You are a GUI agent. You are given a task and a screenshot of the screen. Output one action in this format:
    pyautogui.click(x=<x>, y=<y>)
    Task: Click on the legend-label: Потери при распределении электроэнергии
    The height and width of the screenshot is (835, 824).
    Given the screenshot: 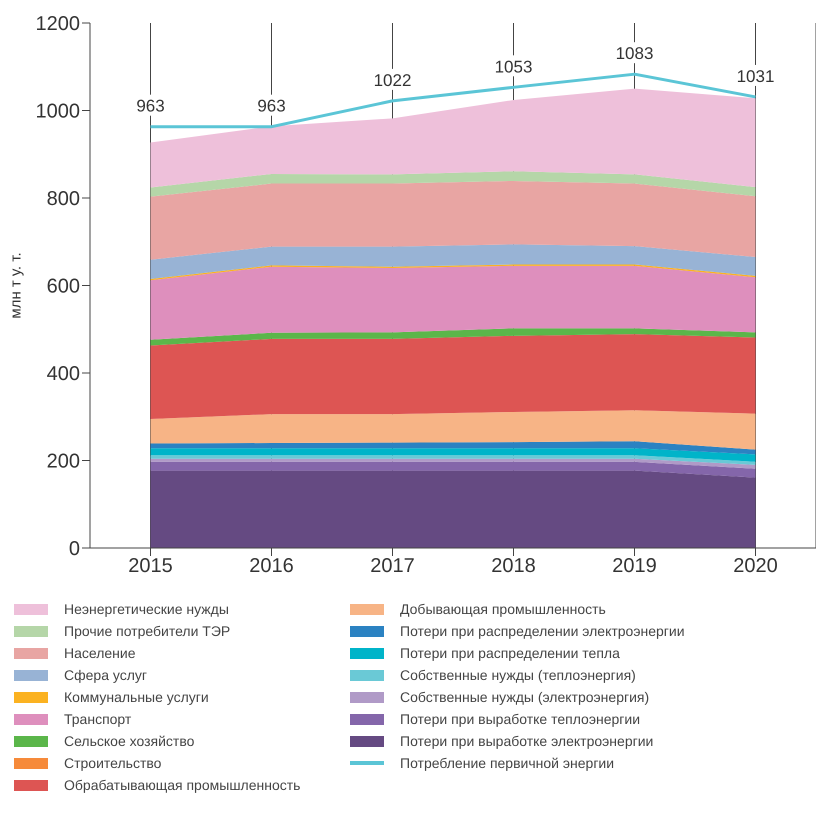 What is the action you would take?
    pyautogui.click(x=542, y=631)
    